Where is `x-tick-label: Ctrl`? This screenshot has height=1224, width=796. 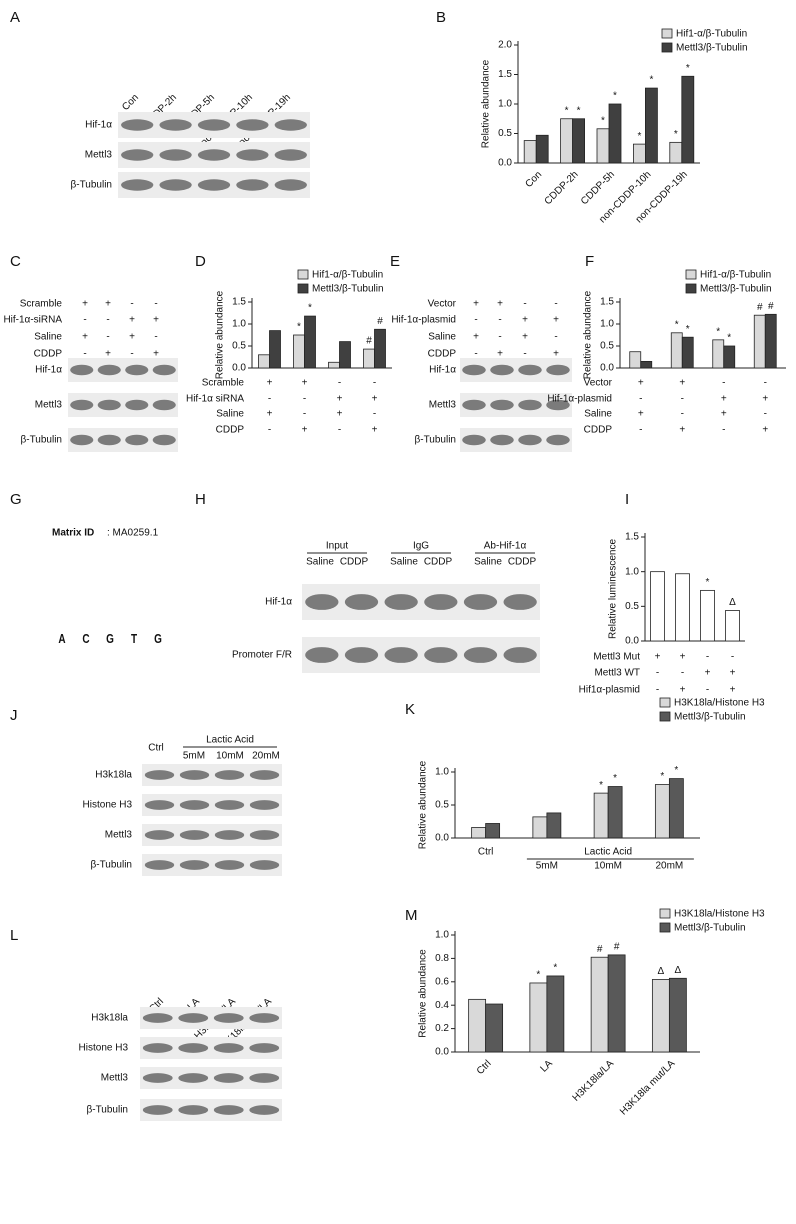
x-tick-label: Ctrl is located at coordinates (484, 1067).